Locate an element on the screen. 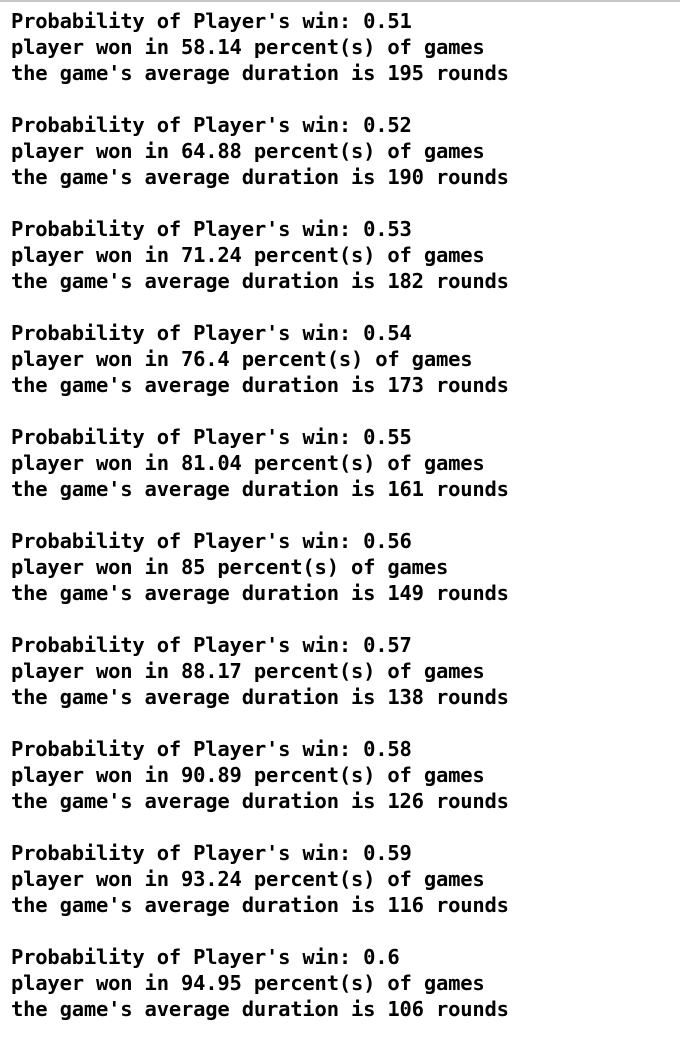  window-top-border is located at coordinates (340, 1).